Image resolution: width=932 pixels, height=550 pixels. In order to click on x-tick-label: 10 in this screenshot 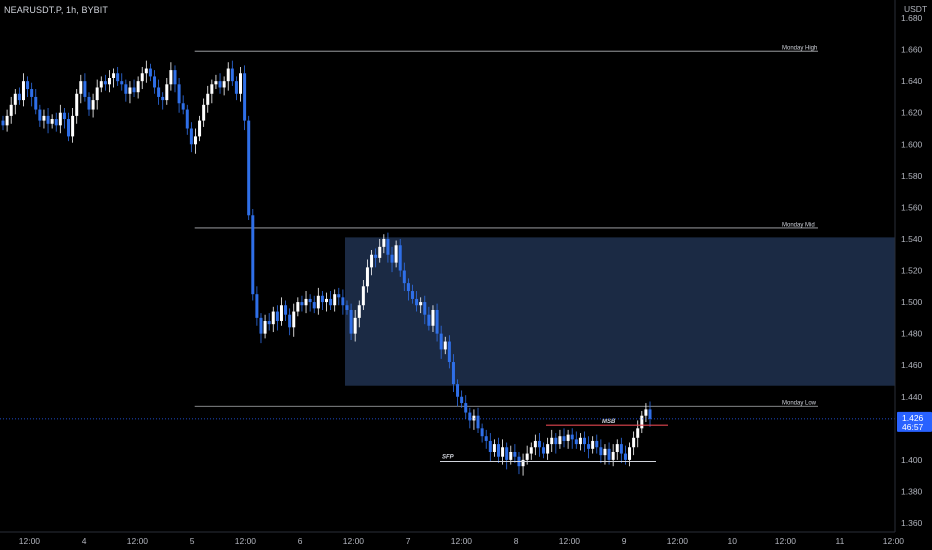, I will do `click(733, 541)`.